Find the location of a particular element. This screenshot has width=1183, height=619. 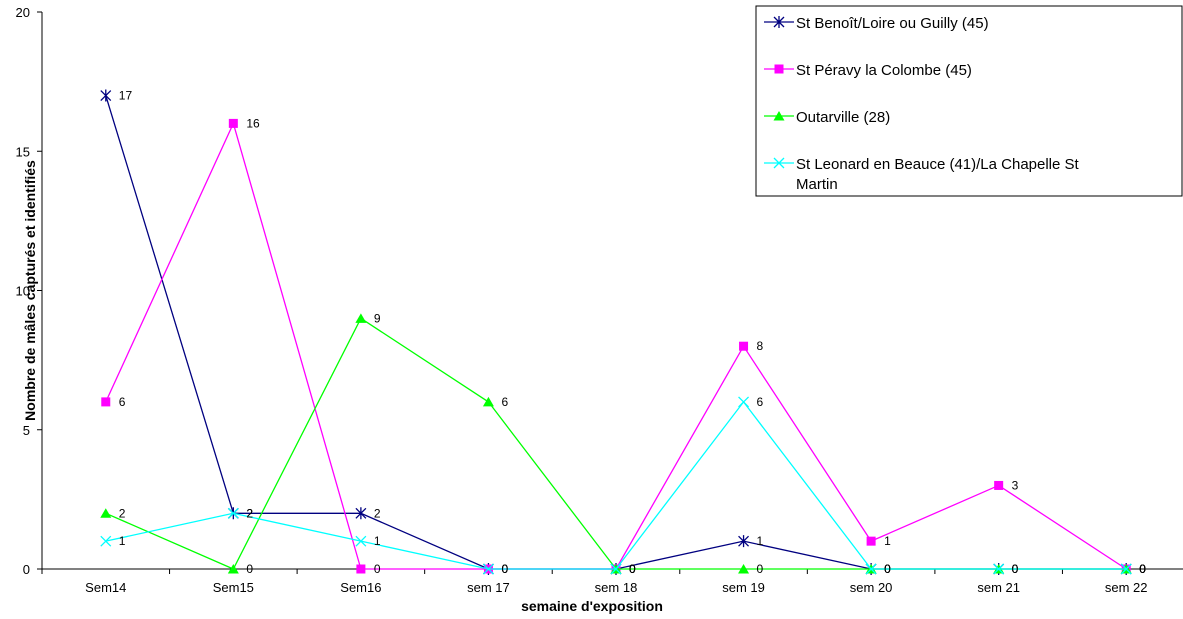

x-tick-label: Sem15 is located at coordinates (233, 587).